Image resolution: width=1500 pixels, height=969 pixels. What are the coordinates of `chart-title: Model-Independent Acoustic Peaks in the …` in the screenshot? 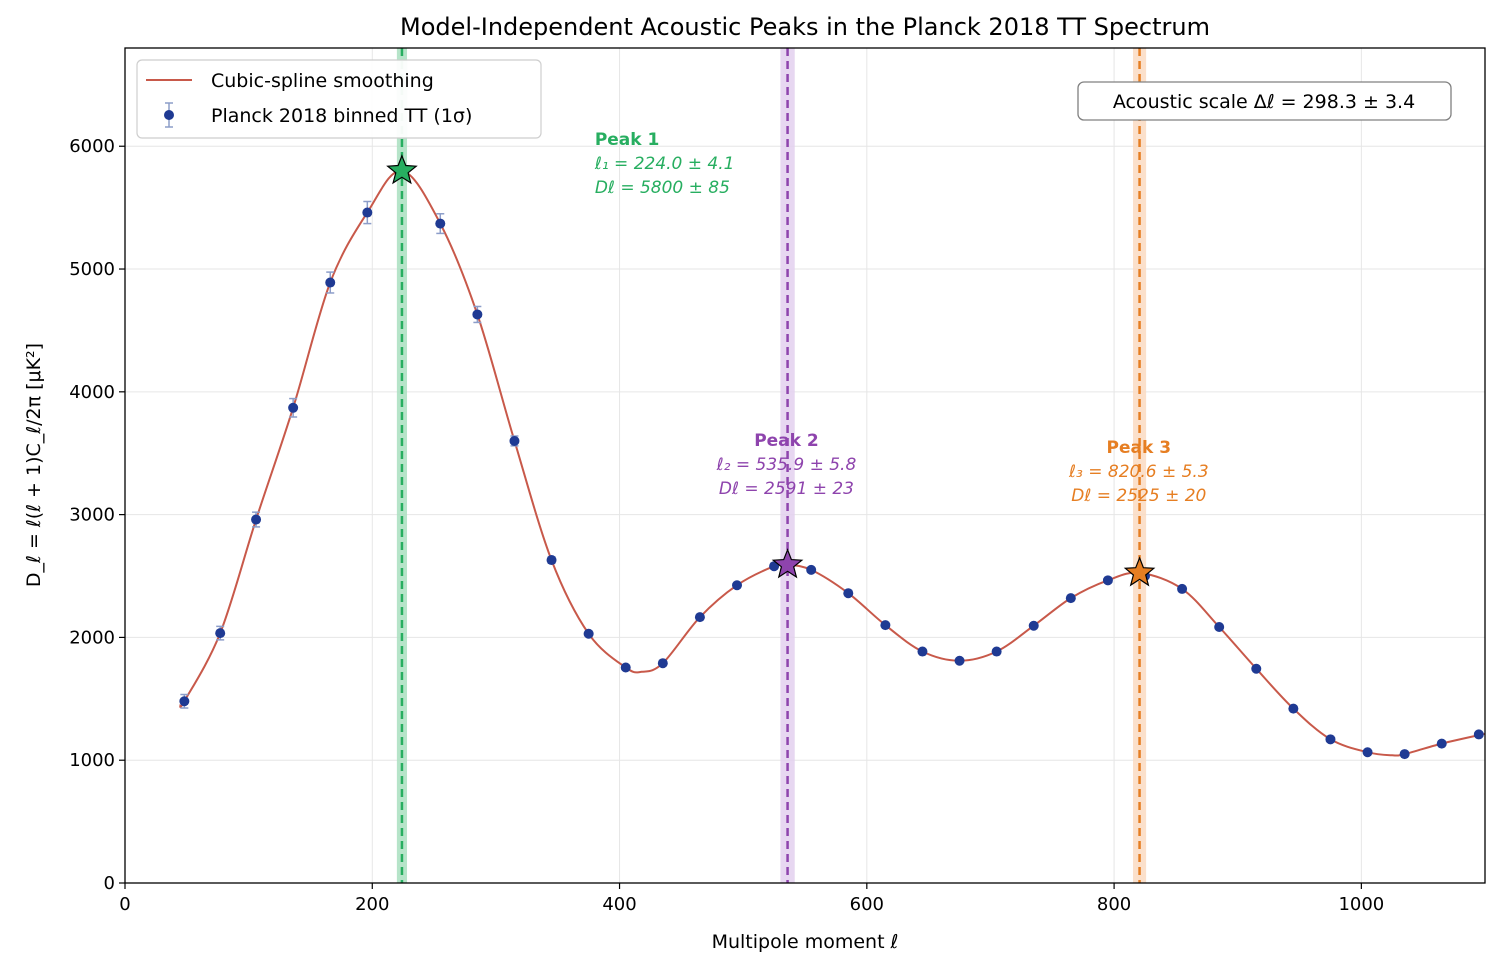 It's located at (805, 27).